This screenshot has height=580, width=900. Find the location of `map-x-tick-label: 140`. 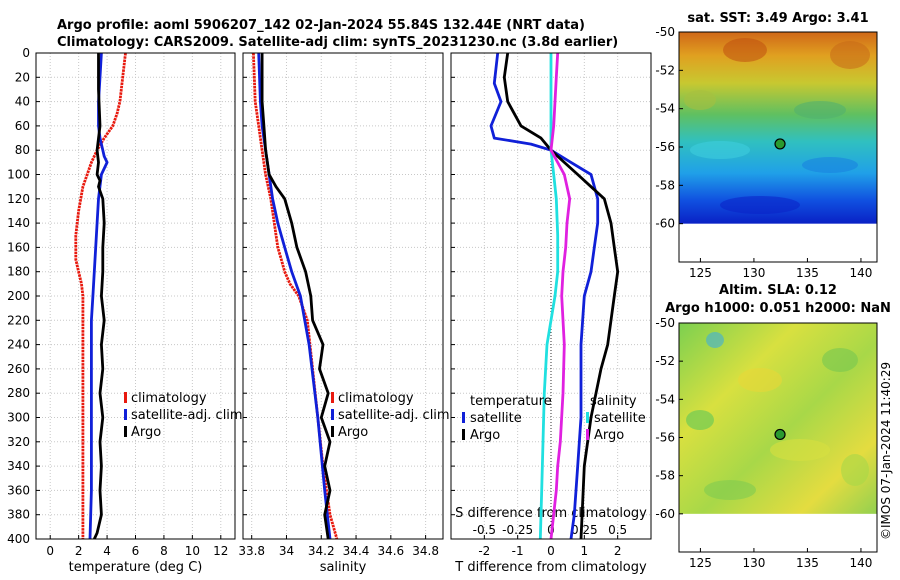

map-x-tick-label: 140 is located at coordinates (860, 563).